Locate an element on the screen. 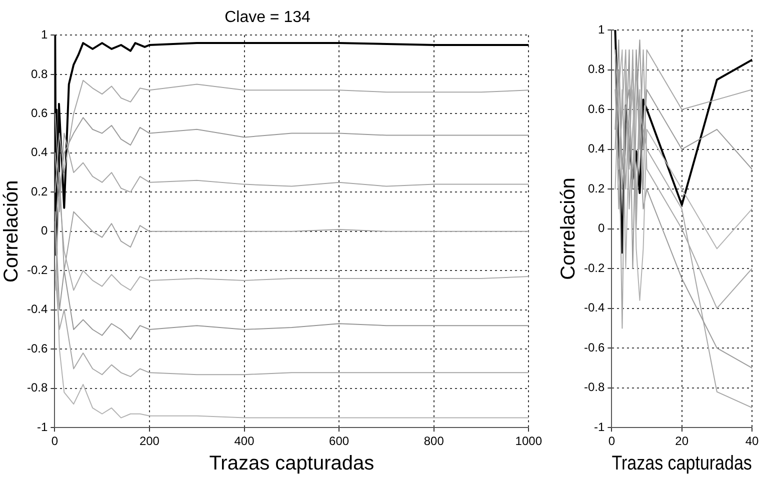 The image size is (768, 481). x-tick-label: 800 is located at coordinates (434, 441).